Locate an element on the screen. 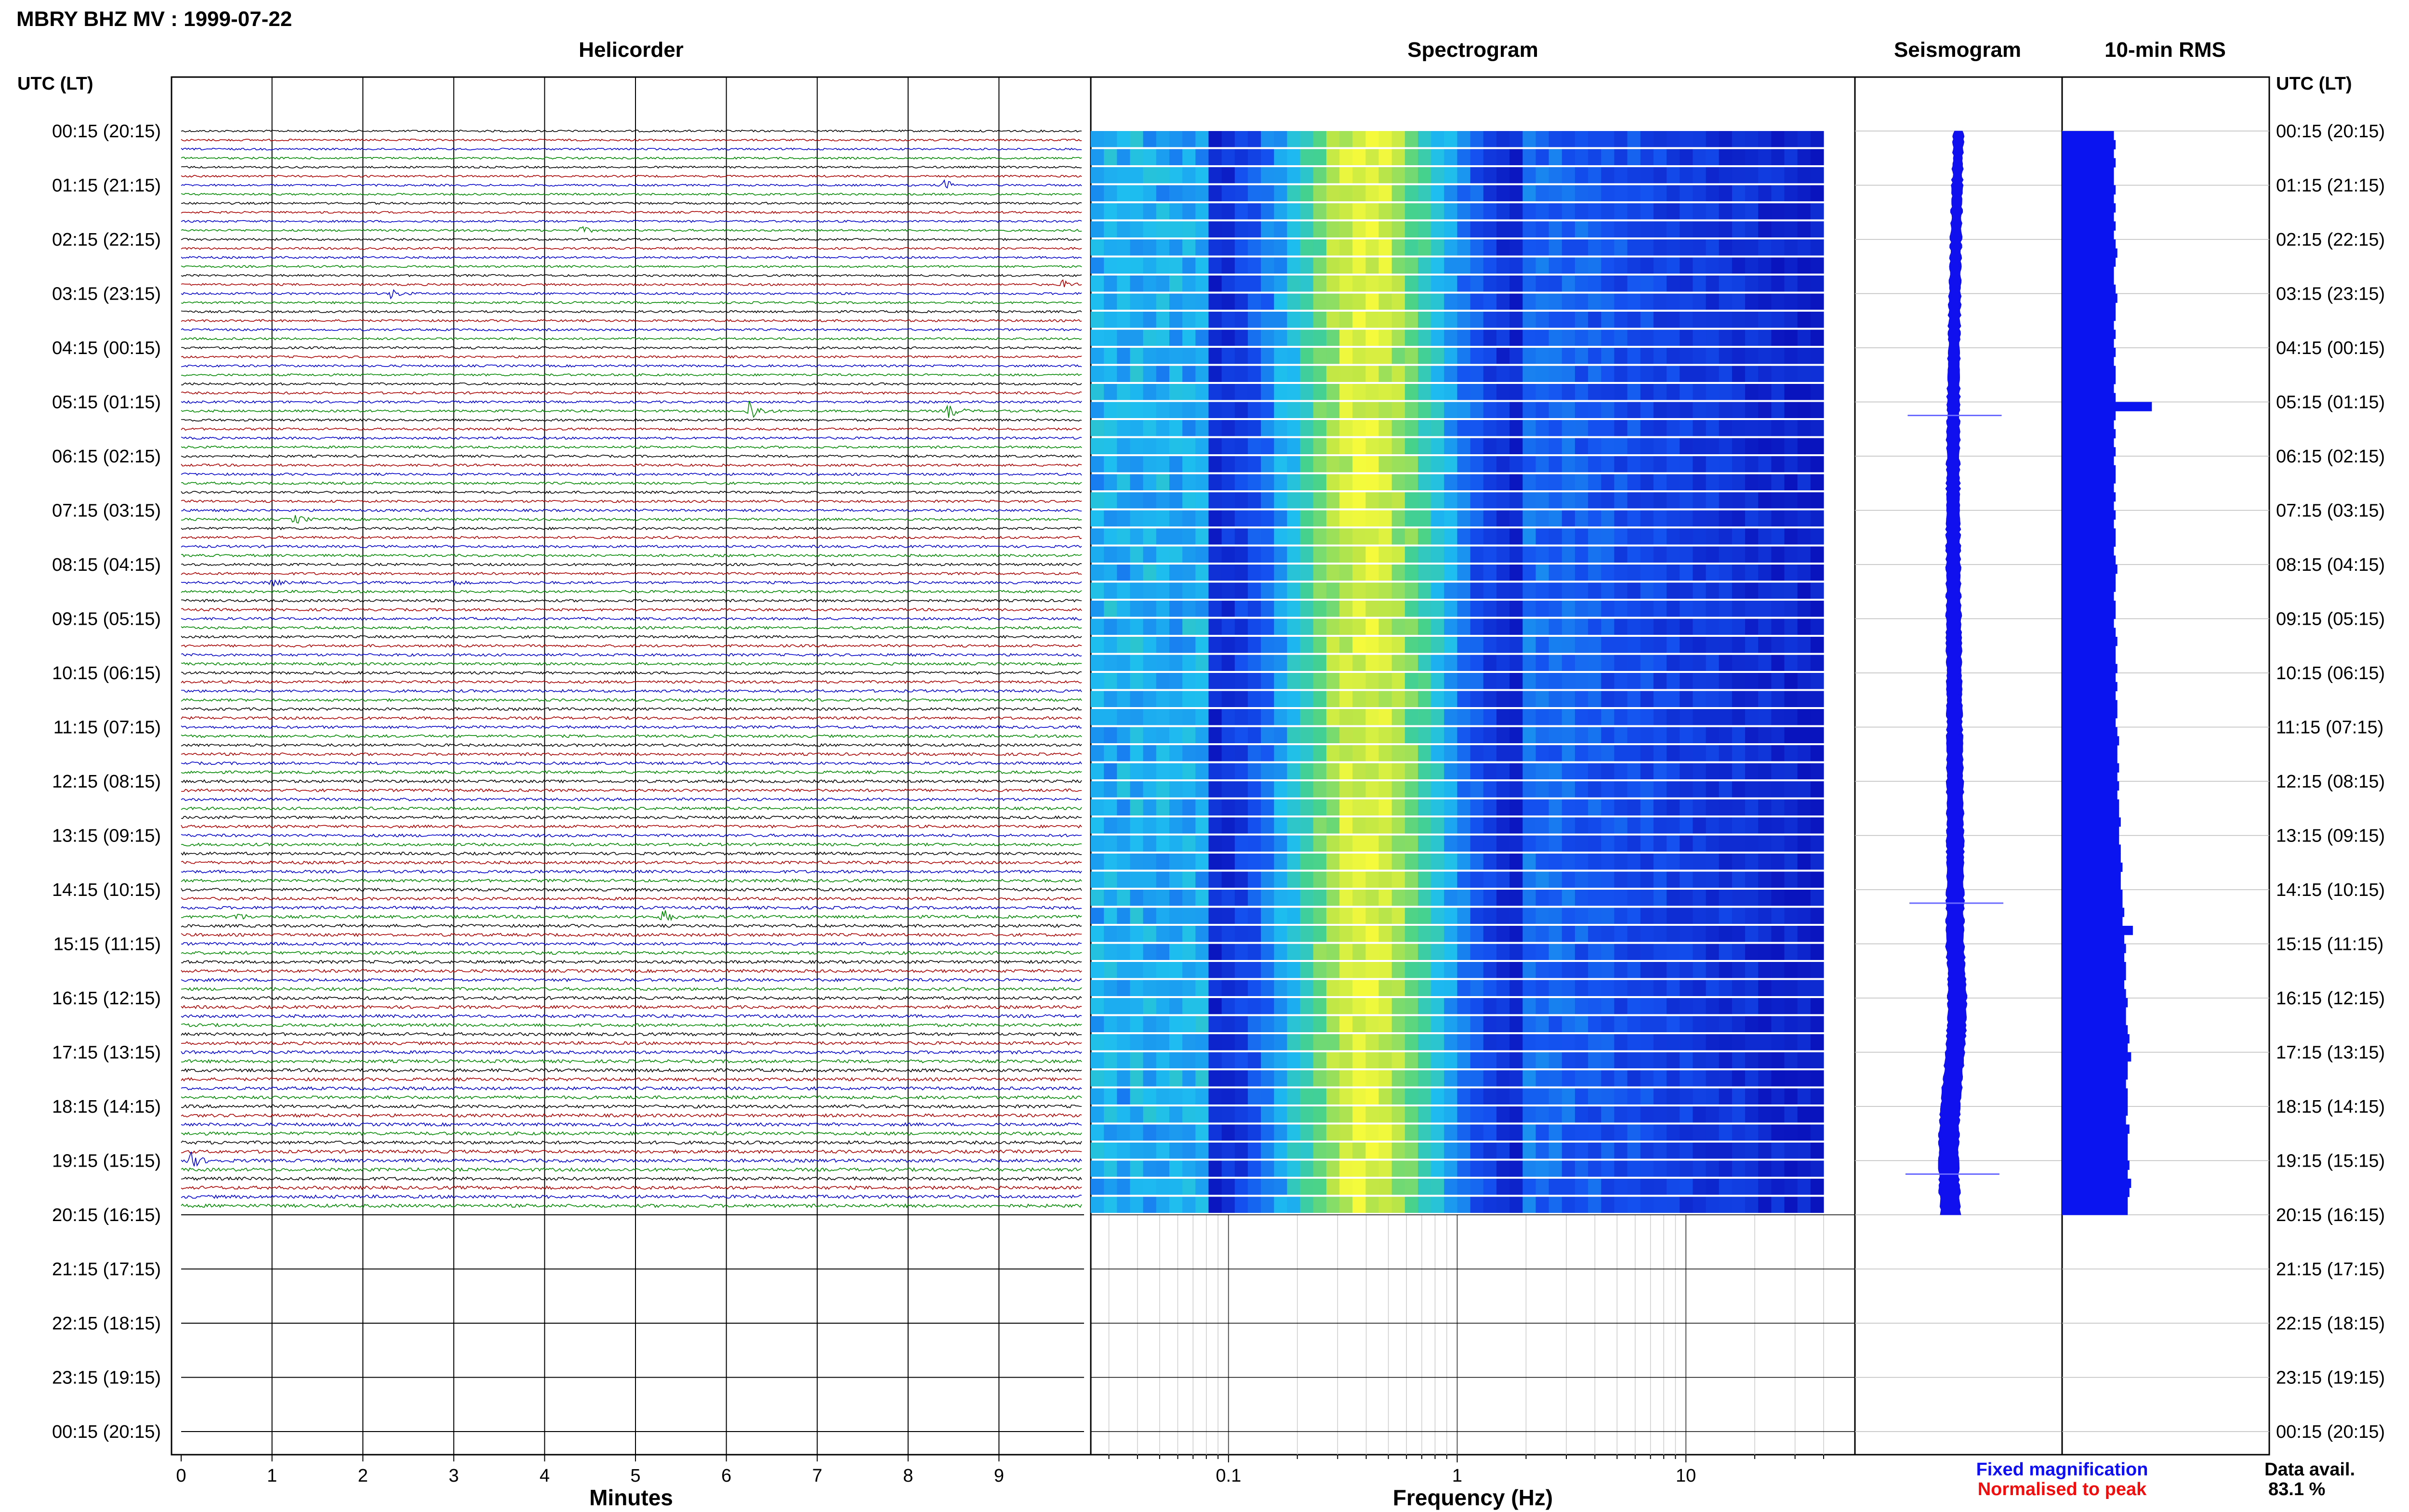 The width and height of the screenshot is (2409, 1512). helicorder-x-tick-label: 1 is located at coordinates (272, 1476).